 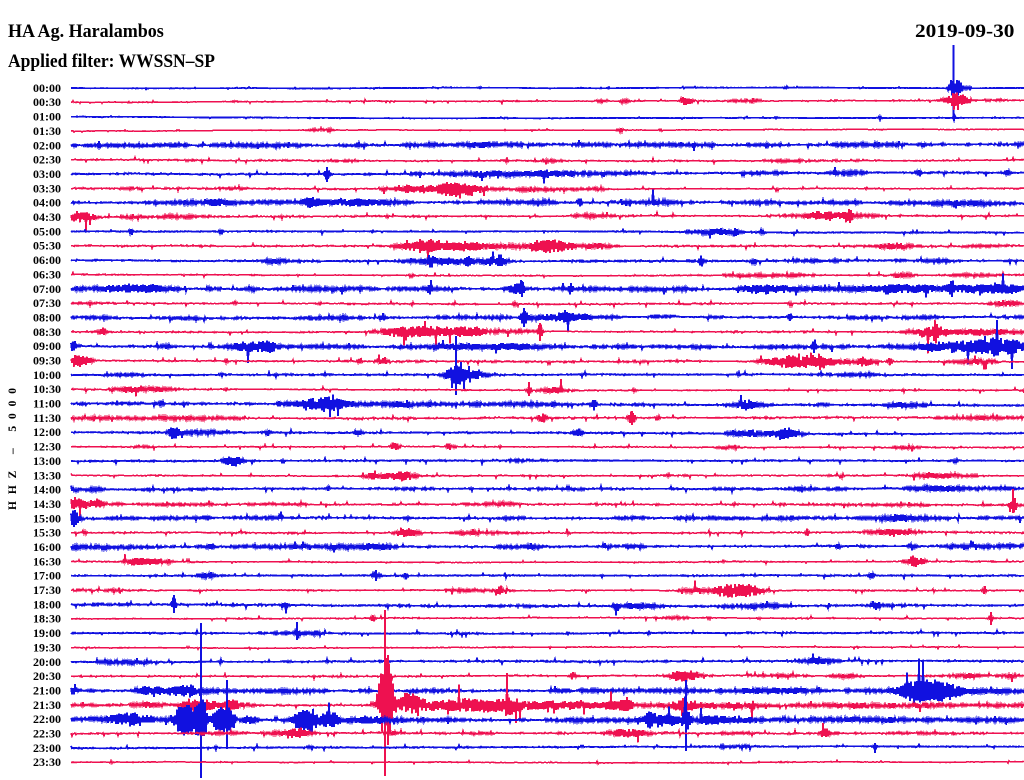 I want to click on svg-text: 22:30, so click(x=47, y=735).